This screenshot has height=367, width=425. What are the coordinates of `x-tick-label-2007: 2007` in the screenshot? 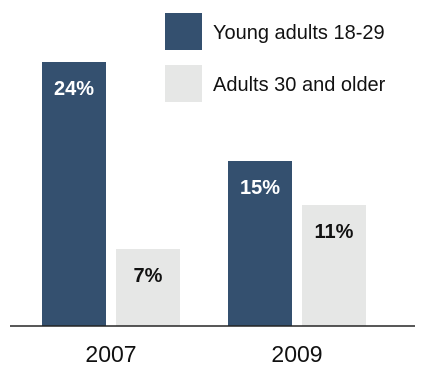 It's located at (110, 354).